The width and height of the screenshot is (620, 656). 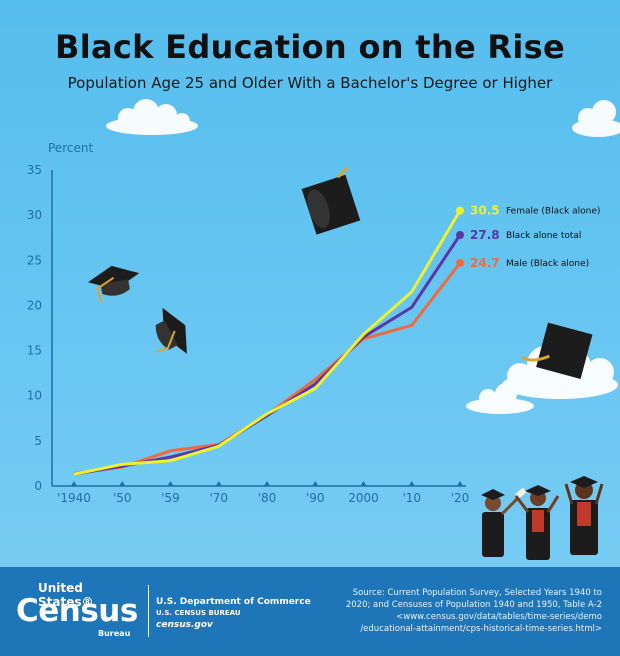 I want to click on y-tick-label: 5, so click(x=38, y=441).